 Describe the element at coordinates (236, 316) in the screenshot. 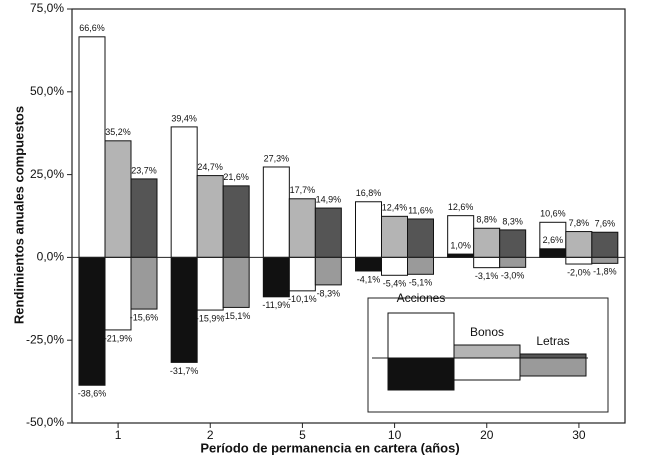

I see `data-label: -15,1%` at that location.